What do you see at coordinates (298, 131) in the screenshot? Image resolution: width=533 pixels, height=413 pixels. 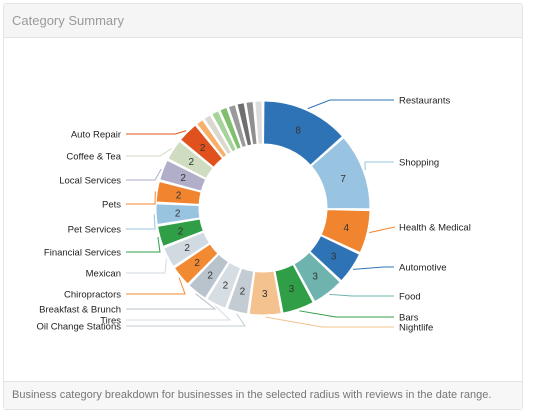 I see `slice-value-restaurants: 8` at bounding box center [298, 131].